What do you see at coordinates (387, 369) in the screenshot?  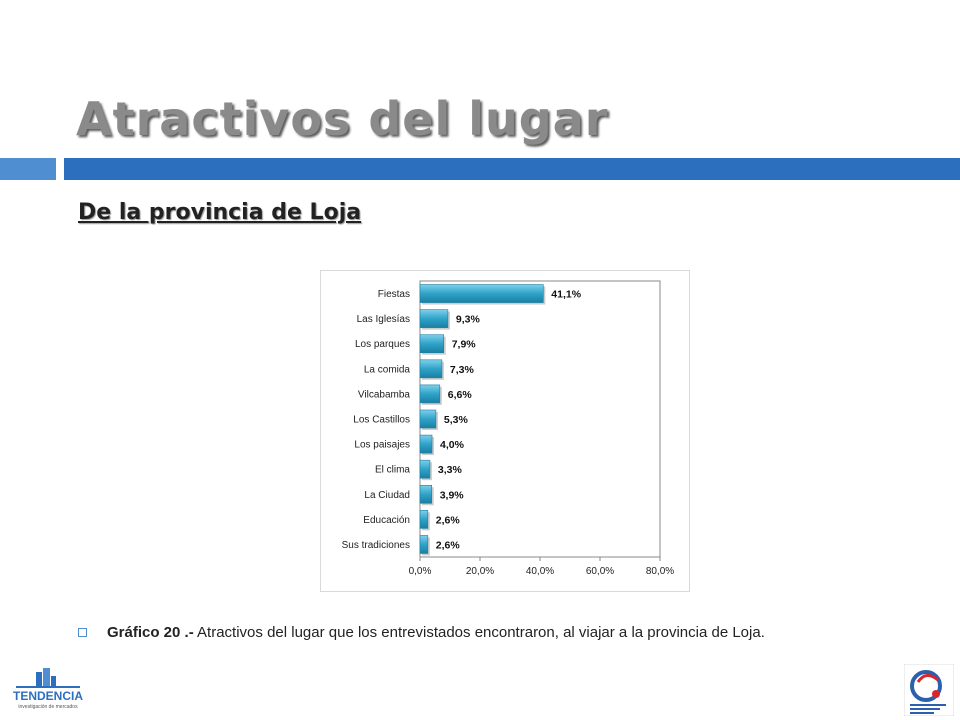 I see `category-label: La comida` at bounding box center [387, 369].